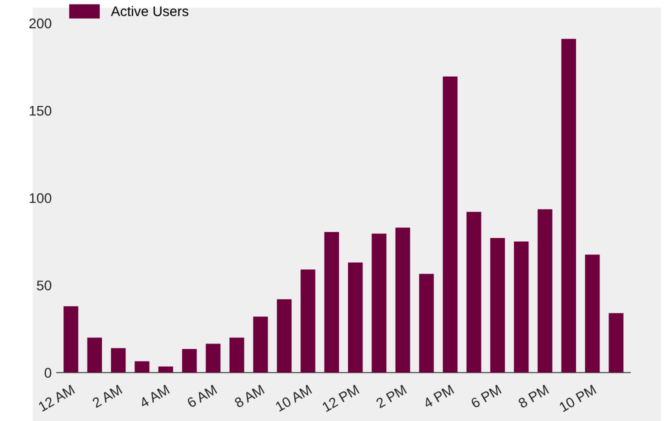 The height and width of the screenshot is (421, 667). Describe the element at coordinates (107, 396) in the screenshot. I see `x-tick-label: 2 AM` at that location.